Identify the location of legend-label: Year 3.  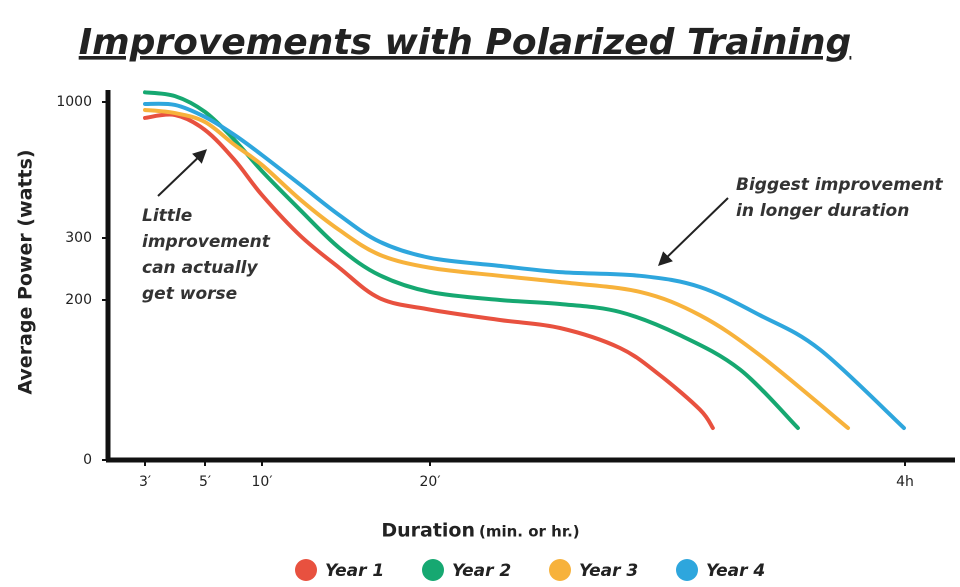
(608, 571).